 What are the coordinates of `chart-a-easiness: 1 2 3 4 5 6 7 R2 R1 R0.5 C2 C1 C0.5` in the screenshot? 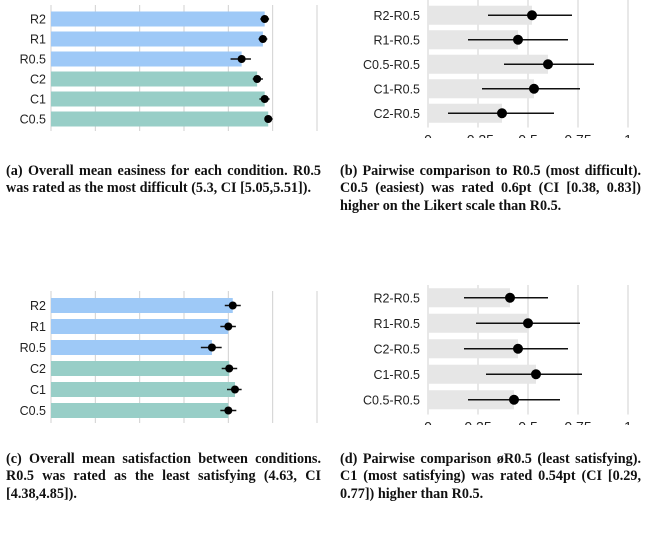 It's located at (170, 71).